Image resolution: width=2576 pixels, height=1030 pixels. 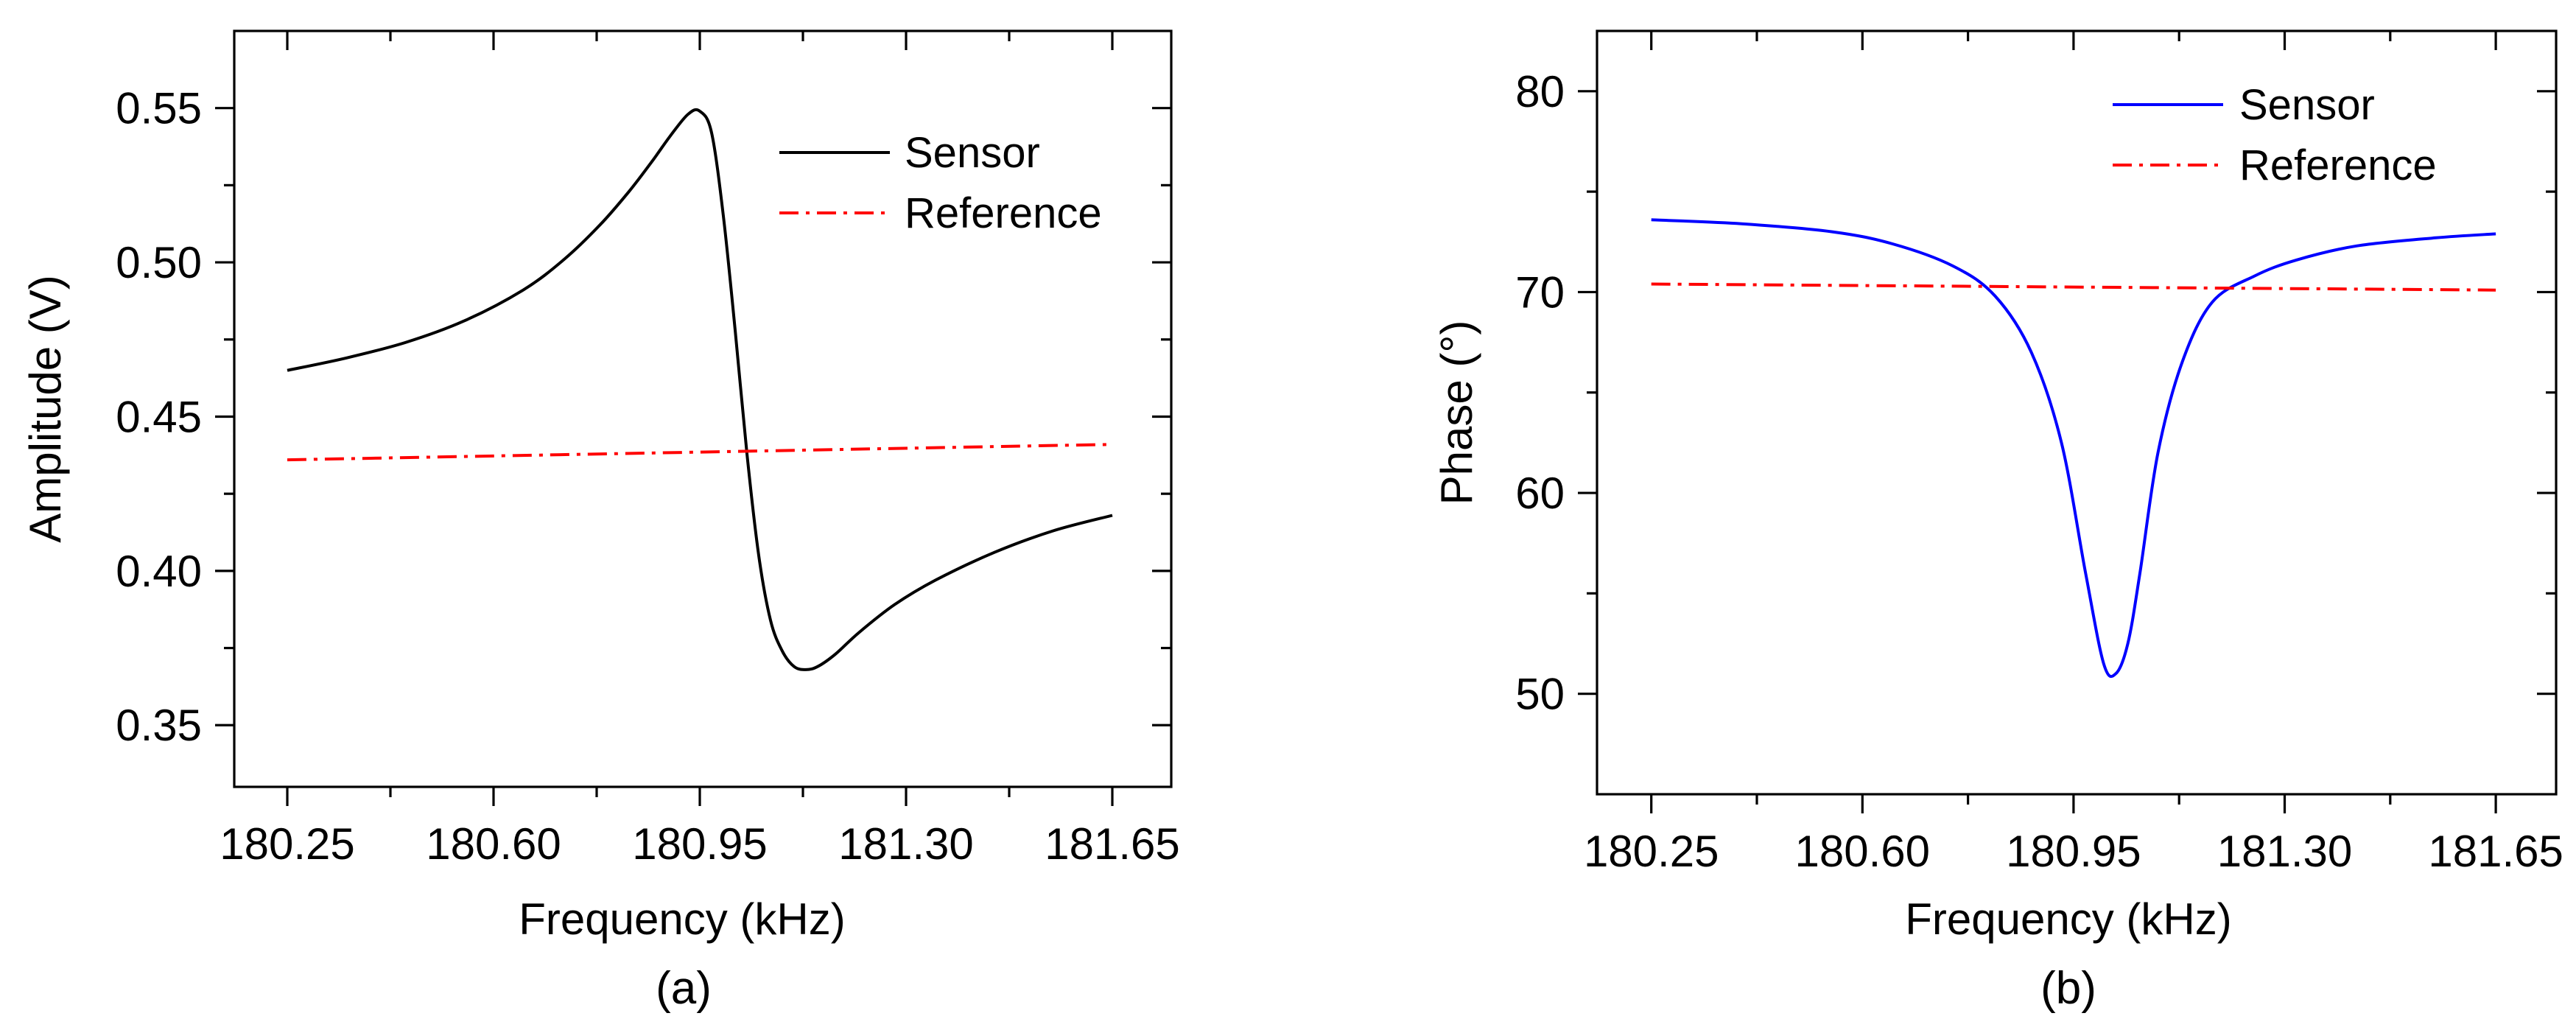 I want to click on panel-label: (b), so click(x=2068, y=988).